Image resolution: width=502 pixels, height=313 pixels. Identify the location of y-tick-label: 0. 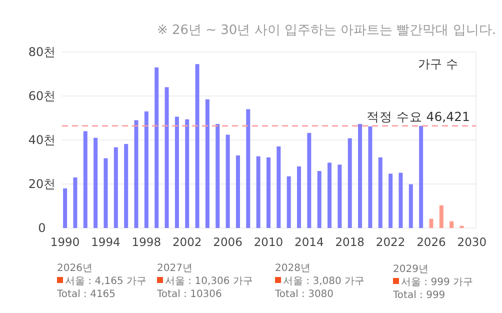
(42, 228).